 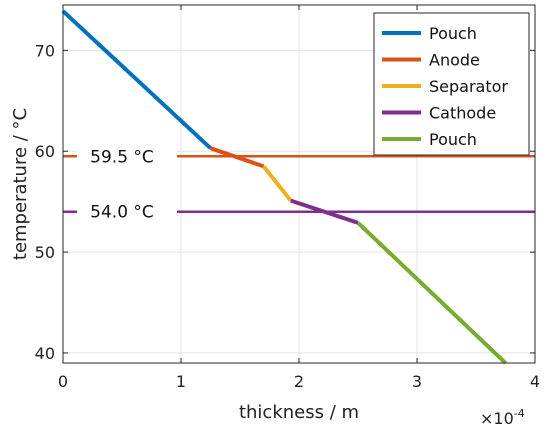 What do you see at coordinates (299, 381) in the screenshot?
I see `x-tick-label: 2` at bounding box center [299, 381].